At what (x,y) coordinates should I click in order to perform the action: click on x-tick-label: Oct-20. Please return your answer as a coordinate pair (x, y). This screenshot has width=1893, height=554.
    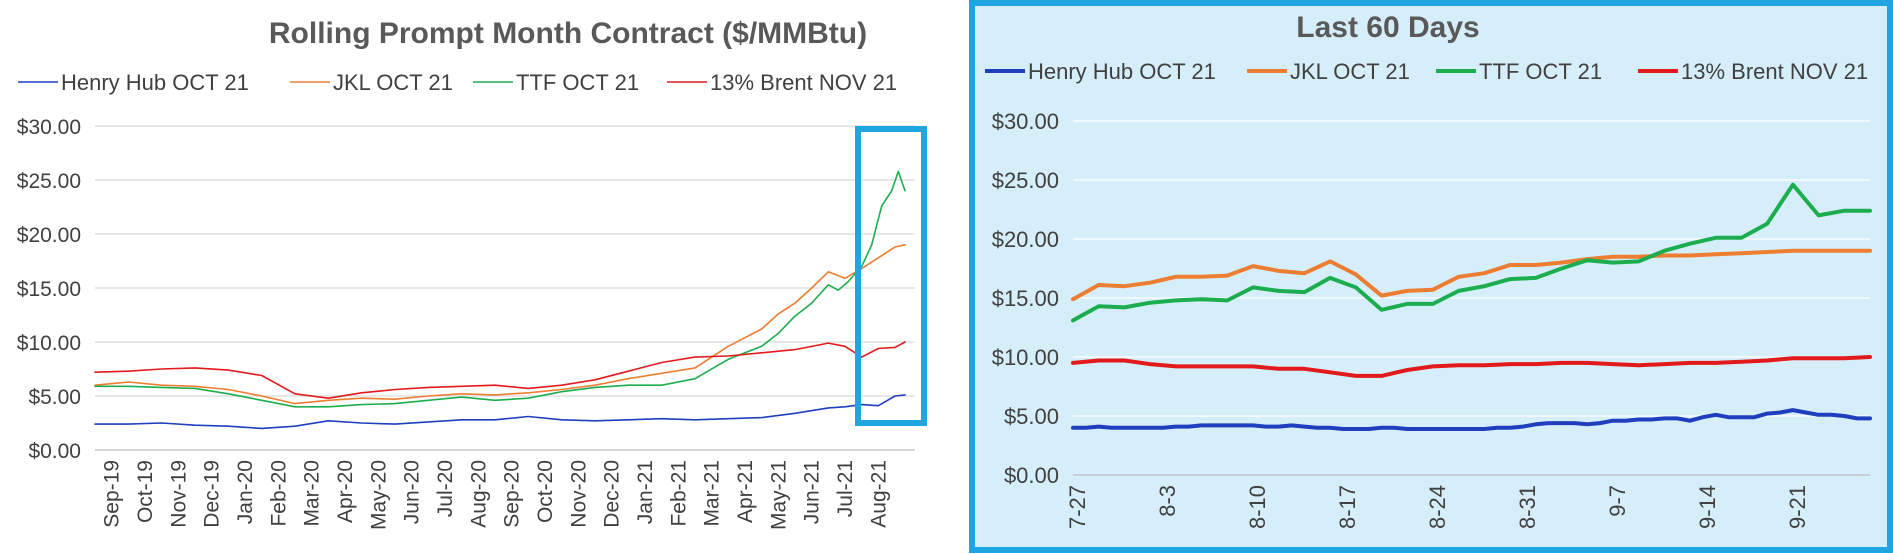
    Looking at the image, I should click on (545, 491).